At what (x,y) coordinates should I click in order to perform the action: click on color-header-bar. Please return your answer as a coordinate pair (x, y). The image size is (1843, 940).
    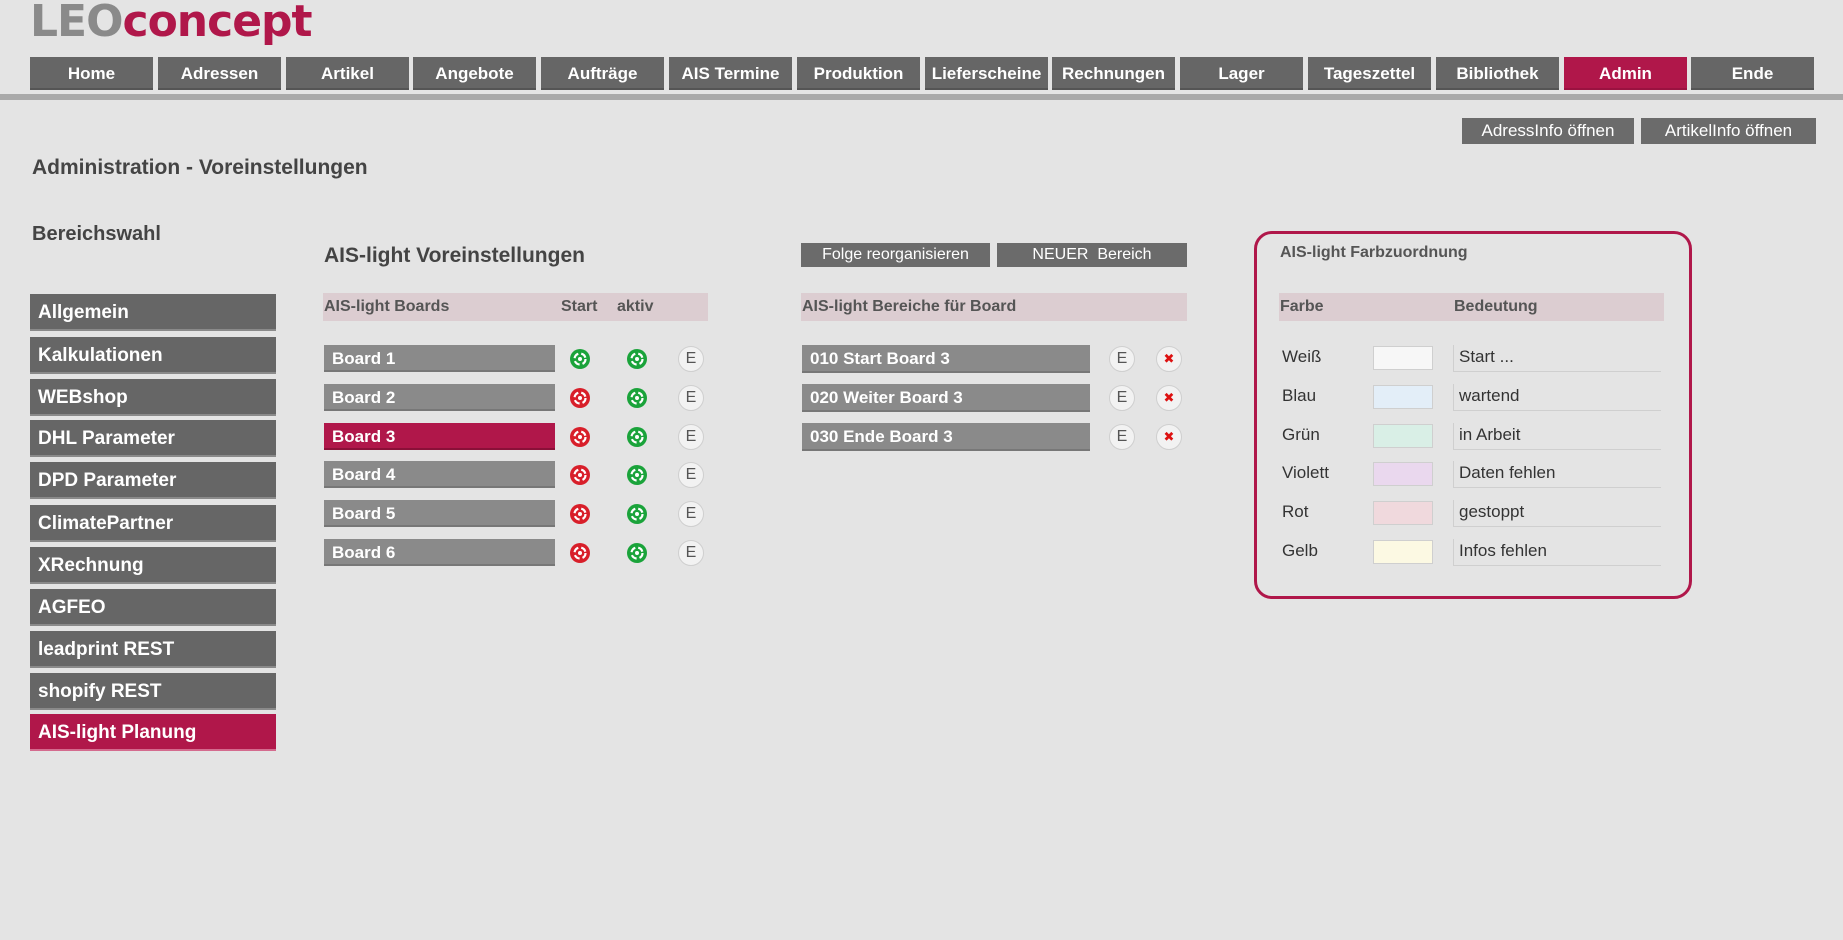
    Looking at the image, I should click on (1471, 307).